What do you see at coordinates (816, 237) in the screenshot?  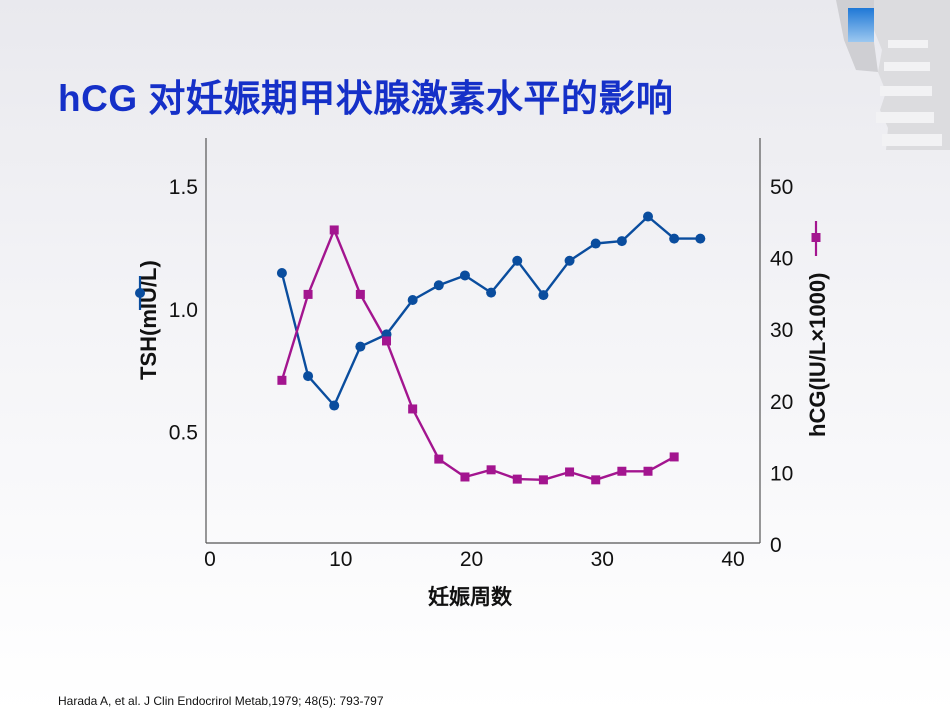 I see `hcg-legend-marker` at bounding box center [816, 237].